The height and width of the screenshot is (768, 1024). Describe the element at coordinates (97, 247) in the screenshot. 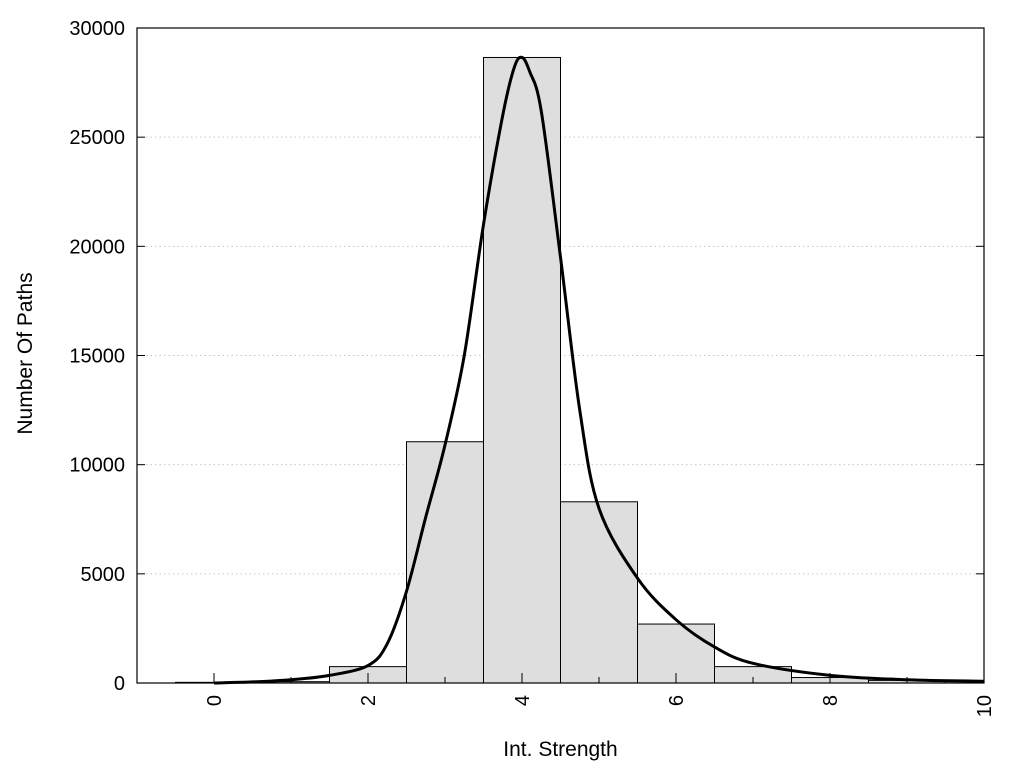

I see `y-tick-label: 20000` at that location.